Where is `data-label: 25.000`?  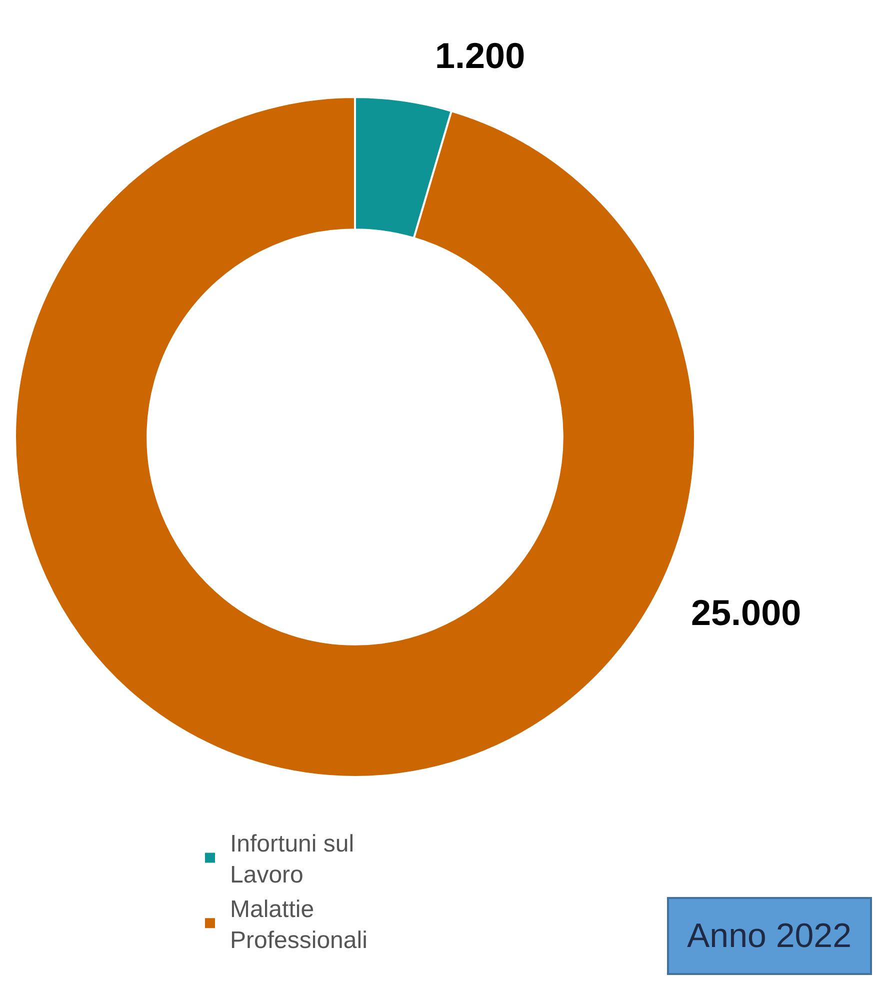 data-label: 25.000 is located at coordinates (746, 612).